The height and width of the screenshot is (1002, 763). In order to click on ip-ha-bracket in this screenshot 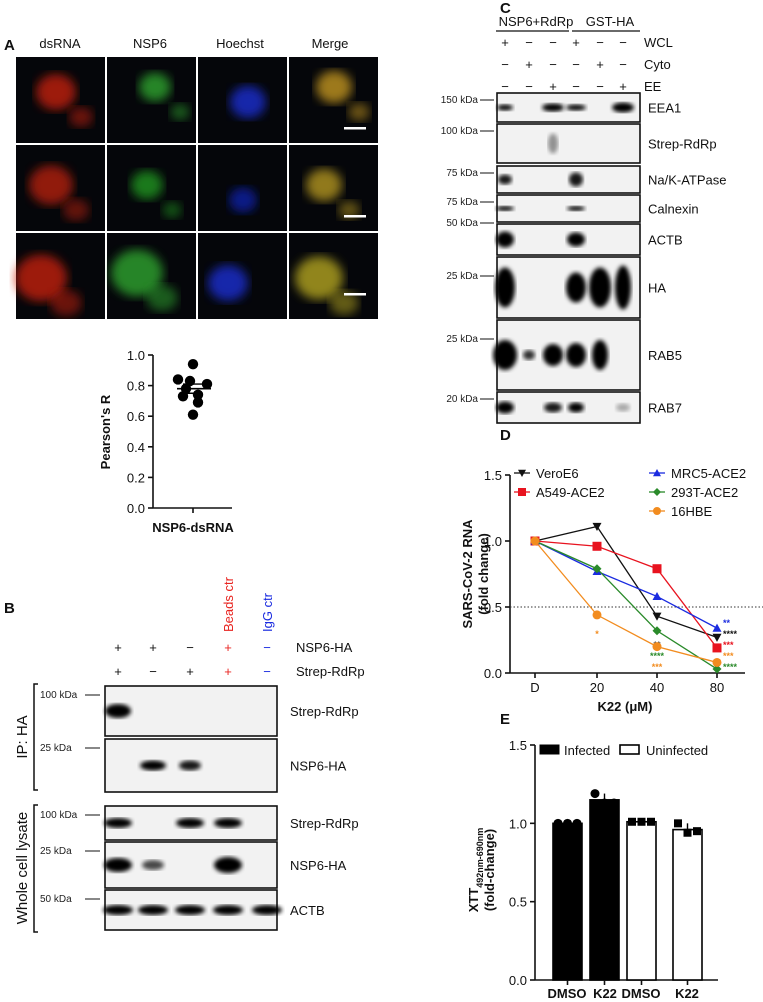, I will do `click(35, 737)`.